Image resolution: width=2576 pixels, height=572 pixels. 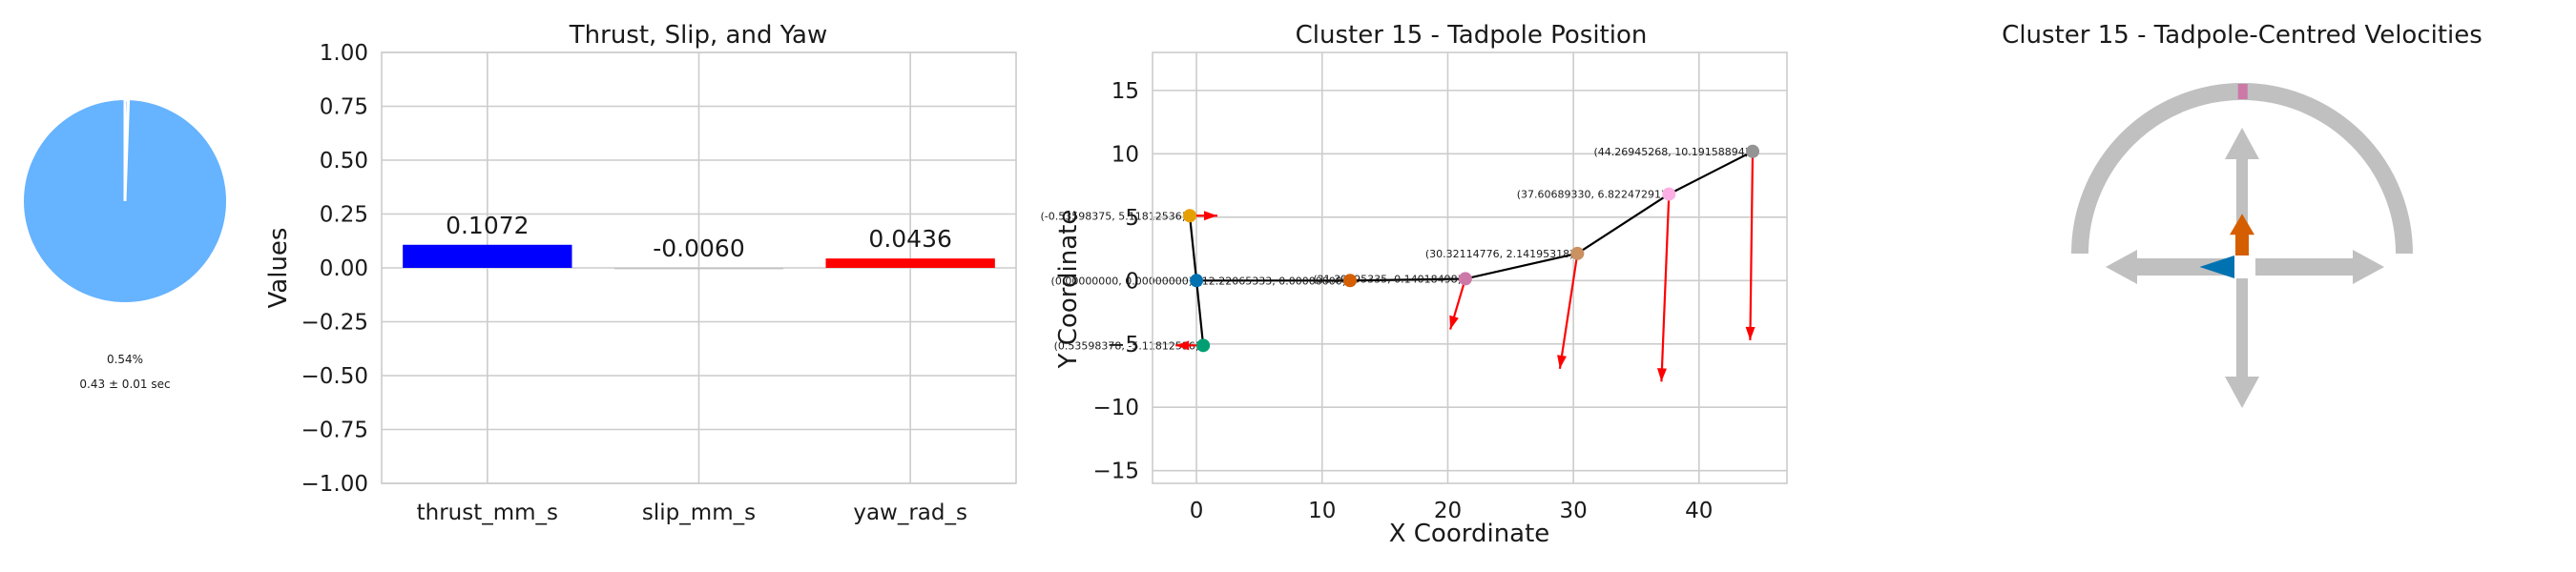 I want to click on bar-series, so click(x=699, y=257).